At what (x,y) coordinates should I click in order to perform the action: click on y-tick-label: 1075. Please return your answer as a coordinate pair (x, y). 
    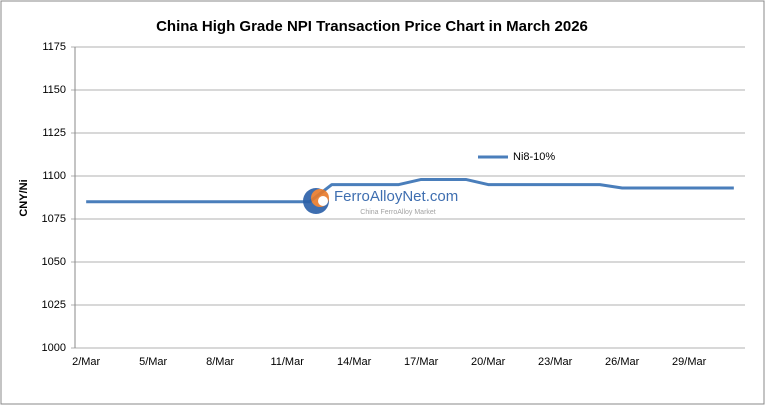
    Looking at the image, I should click on (54, 219).